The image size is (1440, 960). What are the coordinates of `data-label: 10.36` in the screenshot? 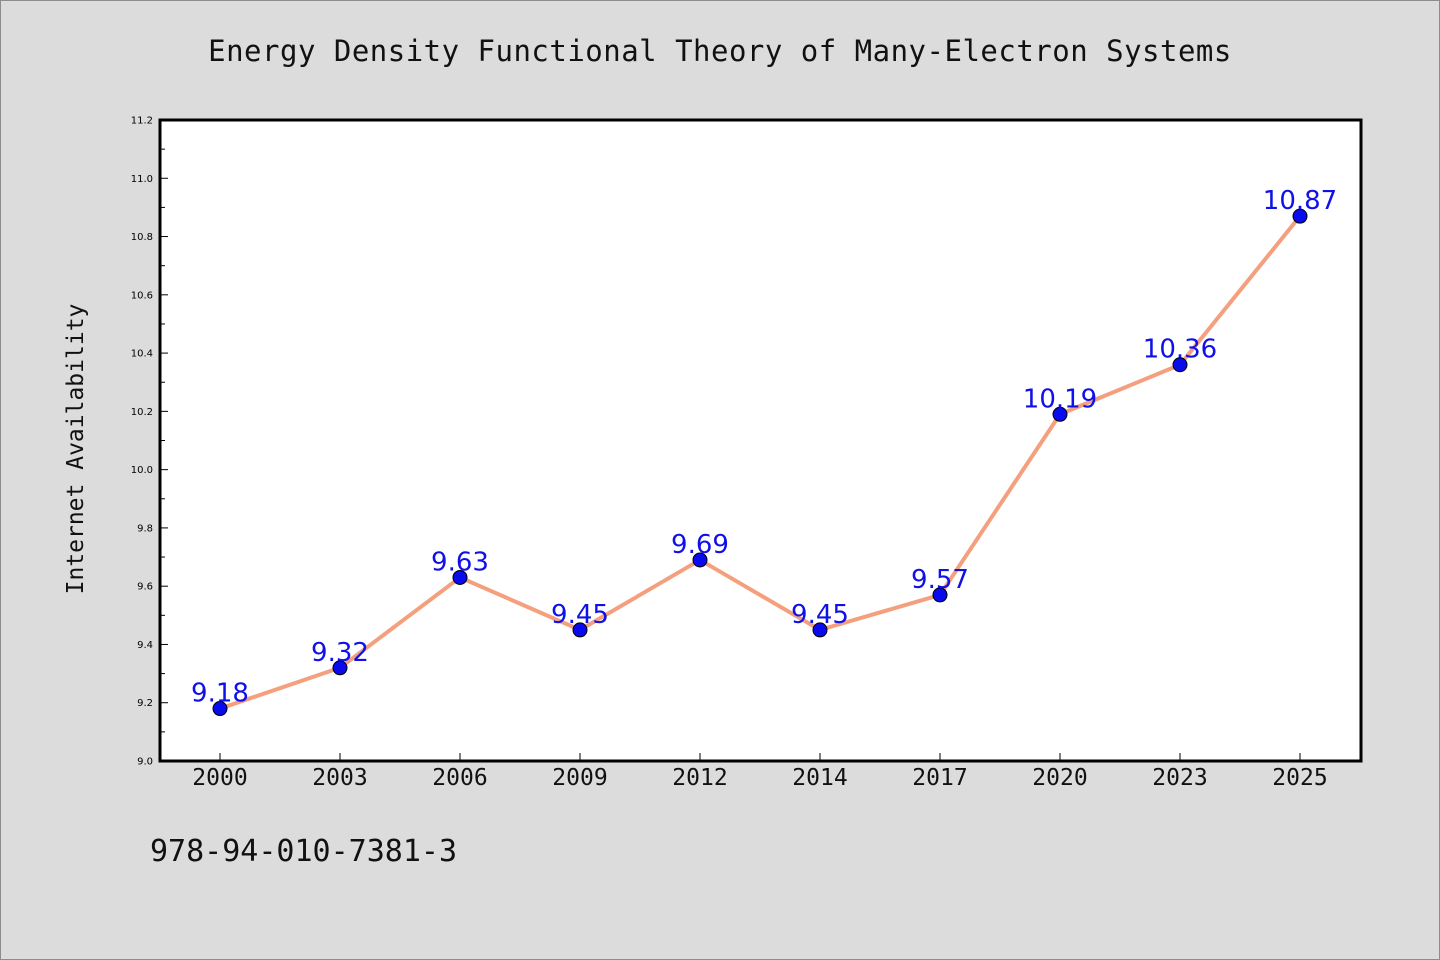 It's located at (1180, 350).